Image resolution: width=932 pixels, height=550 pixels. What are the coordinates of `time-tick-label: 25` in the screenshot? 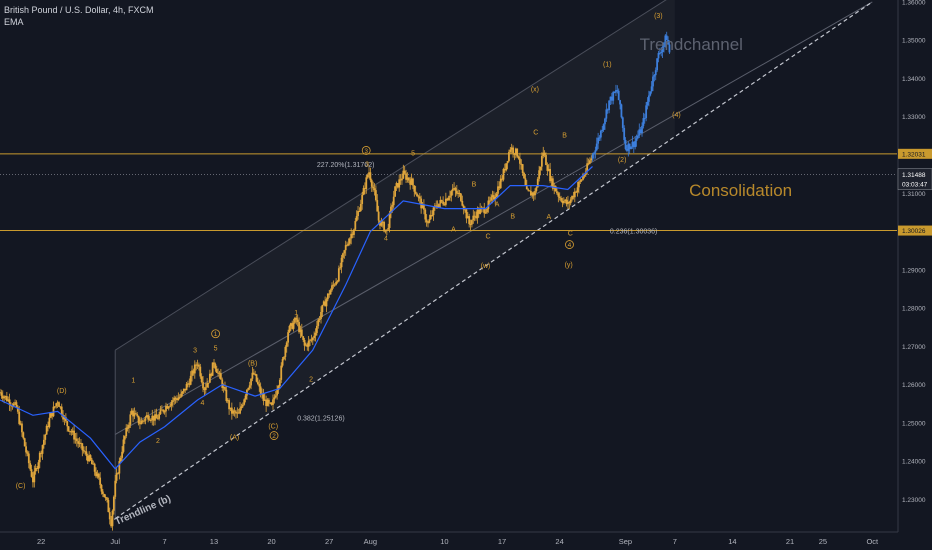 It's located at (823, 541).